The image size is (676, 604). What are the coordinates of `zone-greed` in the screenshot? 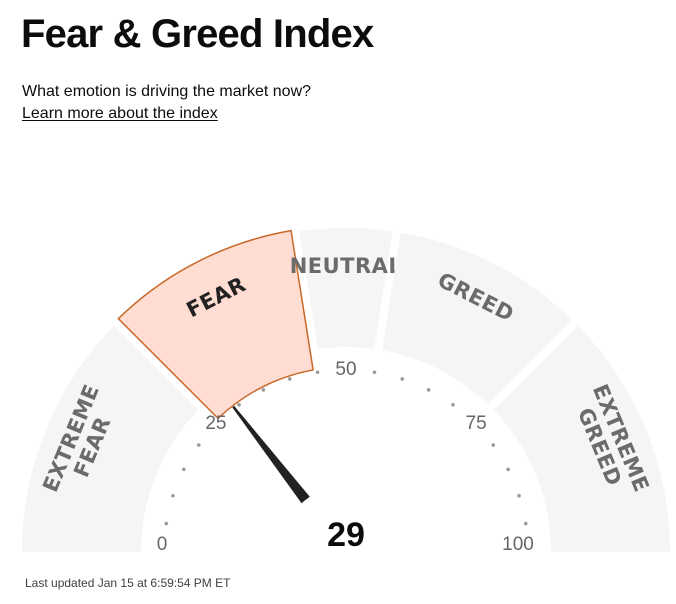 It's located at (477, 318).